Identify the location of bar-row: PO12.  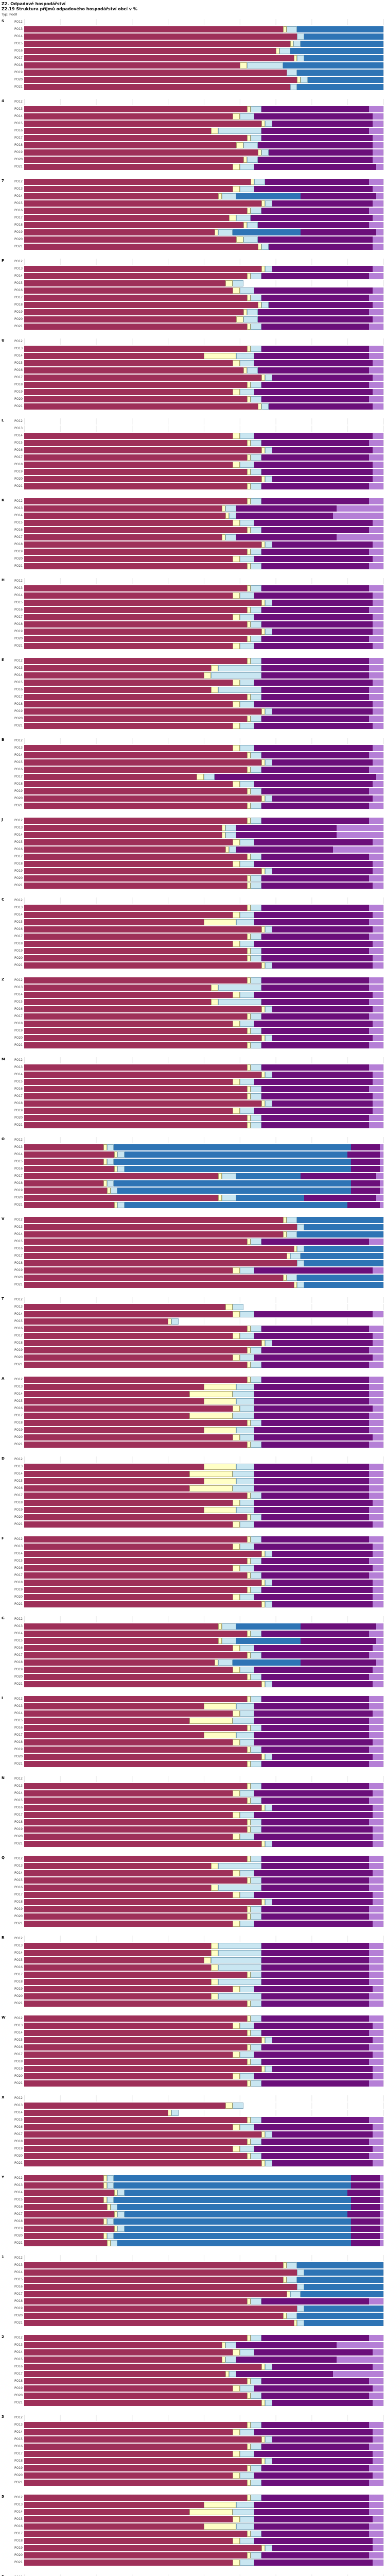
(197, 2417).